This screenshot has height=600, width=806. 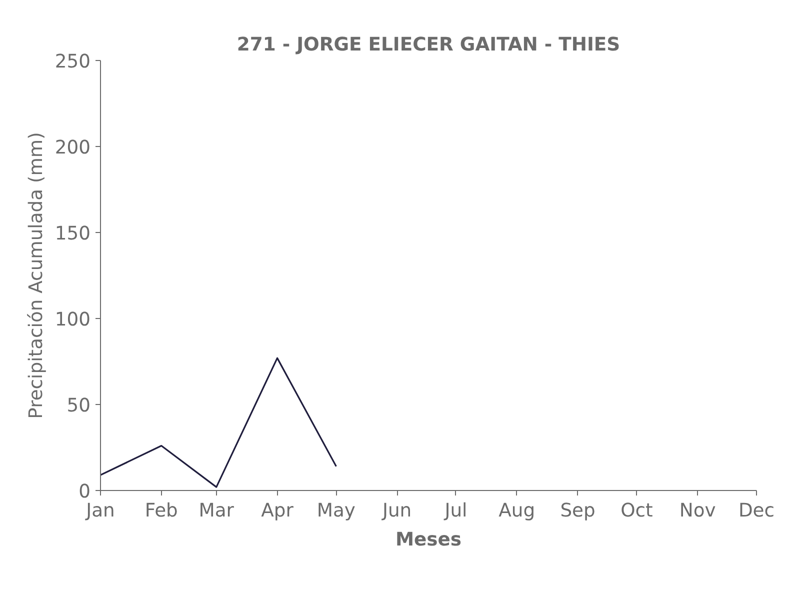 I want to click on x-tick-label: Sep, so click(x=578, y=511).